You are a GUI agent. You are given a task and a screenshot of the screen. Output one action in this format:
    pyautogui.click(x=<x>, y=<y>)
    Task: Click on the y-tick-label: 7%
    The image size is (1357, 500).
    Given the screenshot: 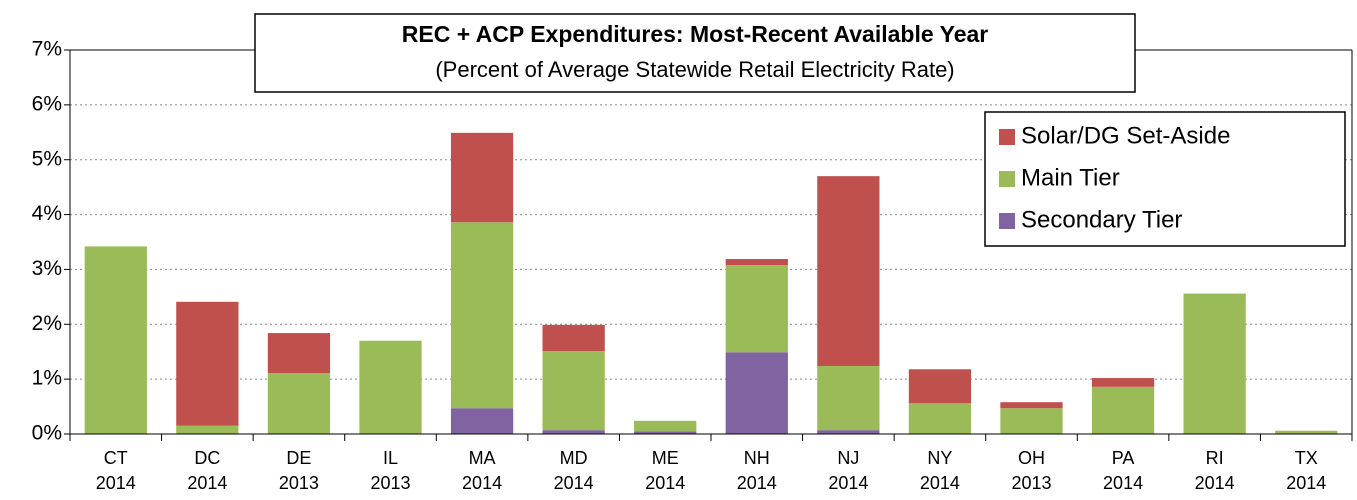 What is the action you would take?
    pyautogui.click(x=47, y=49)
    